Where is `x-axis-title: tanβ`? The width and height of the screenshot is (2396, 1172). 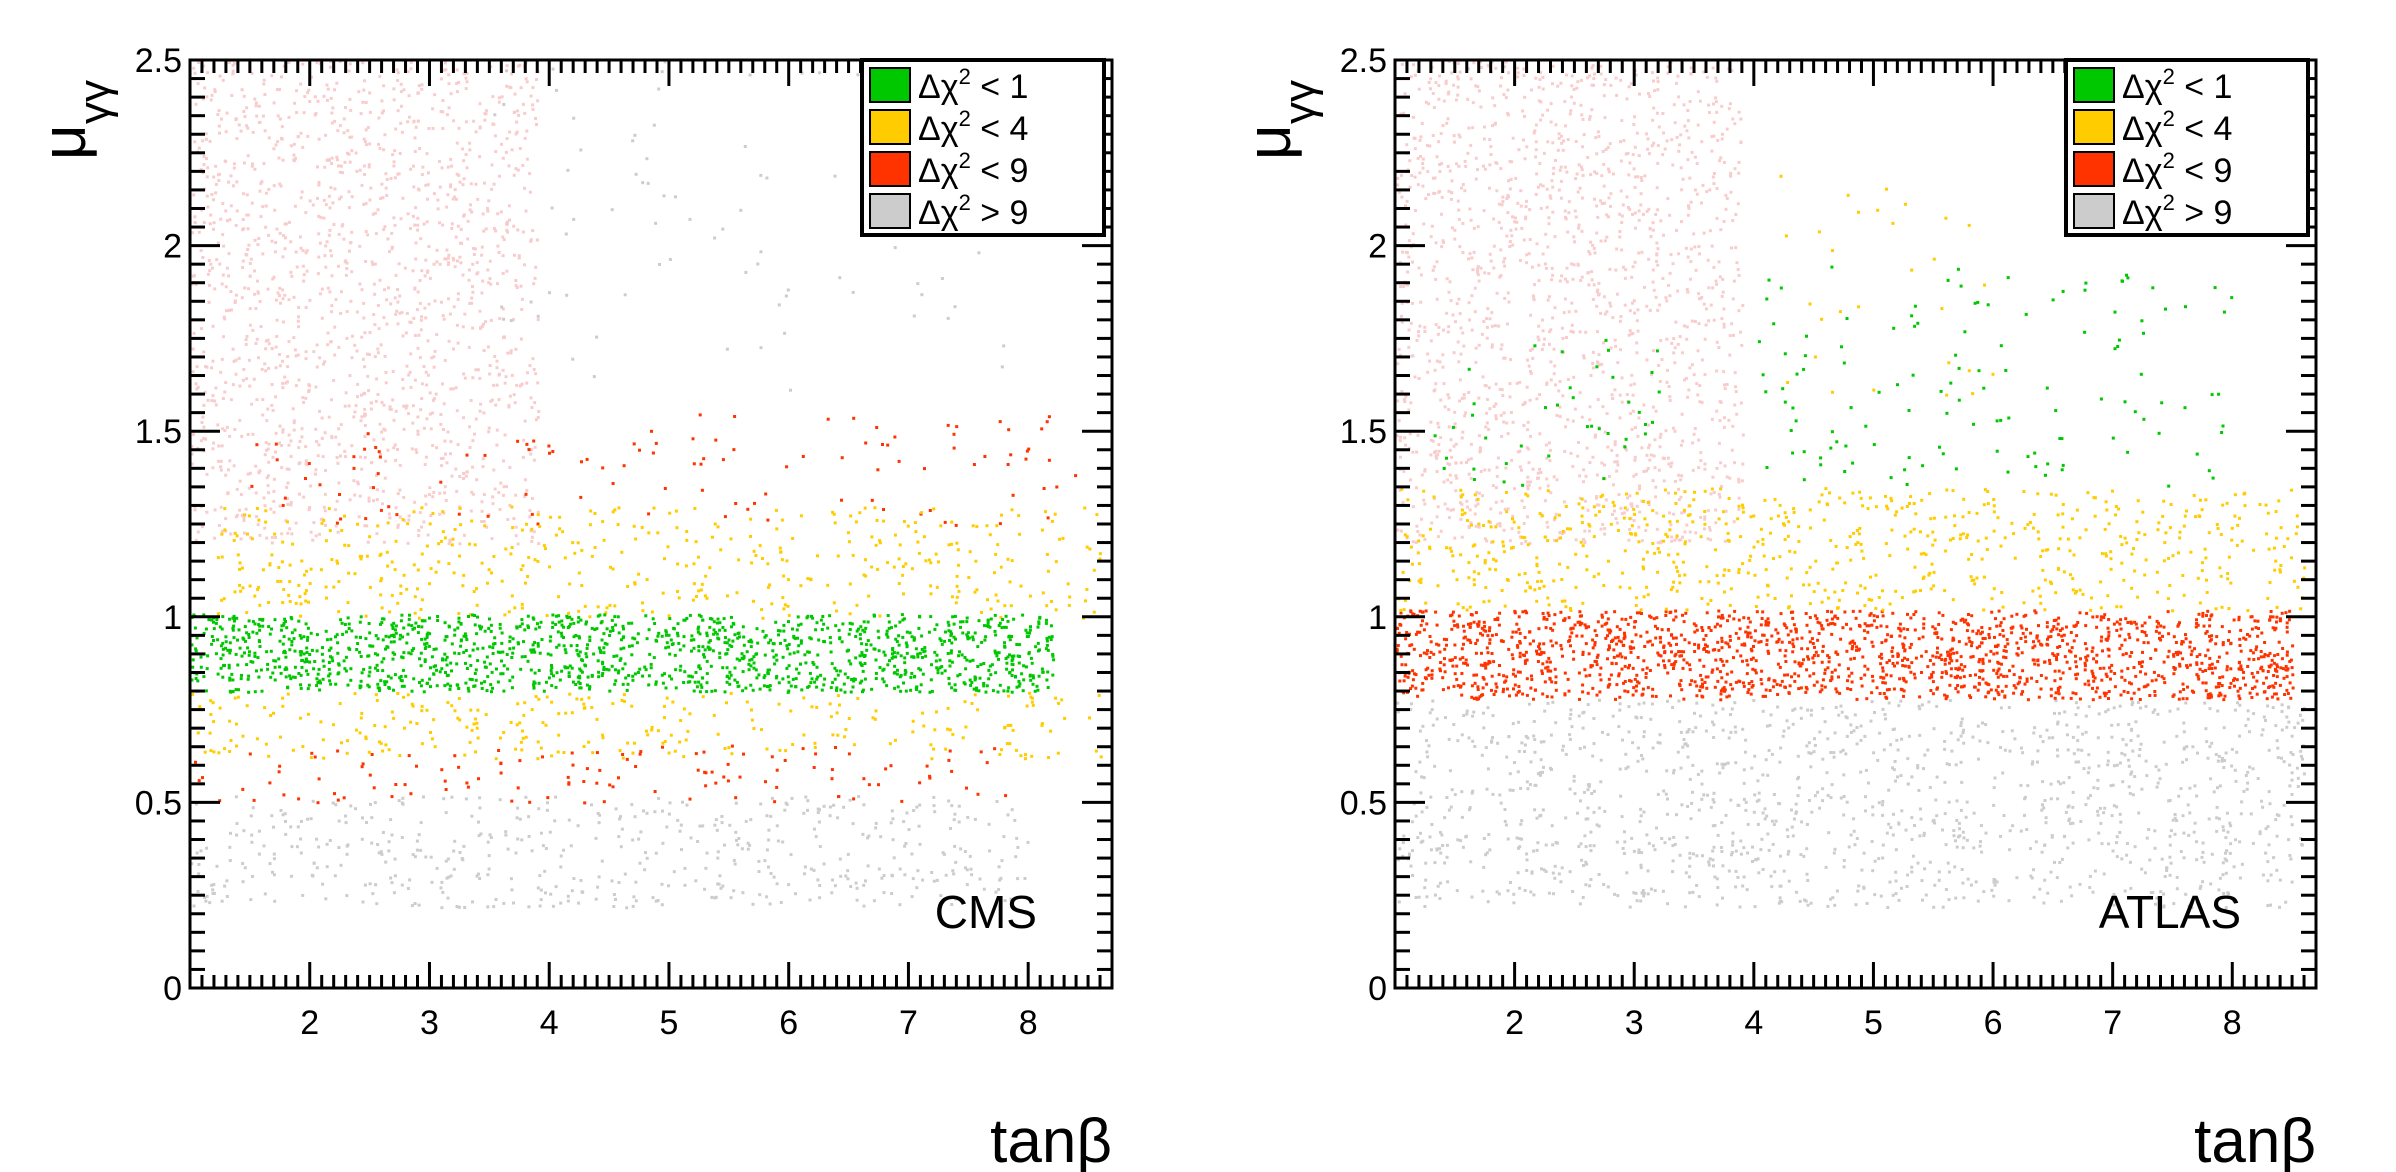 x-axis-title: tanβ is located at coordinates (1051, 1139).